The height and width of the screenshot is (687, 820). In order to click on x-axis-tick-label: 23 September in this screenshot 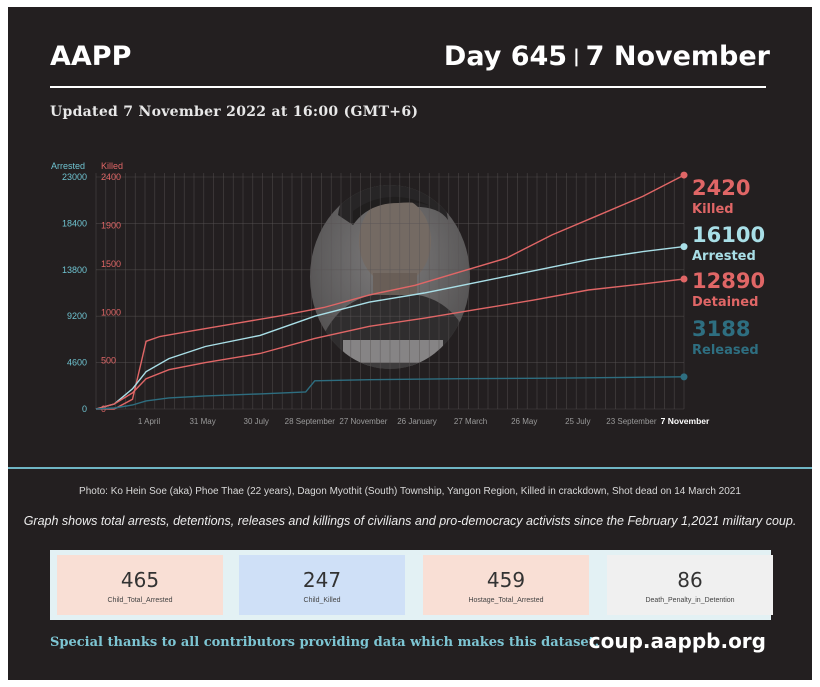, I will do `click(631, 421)`.